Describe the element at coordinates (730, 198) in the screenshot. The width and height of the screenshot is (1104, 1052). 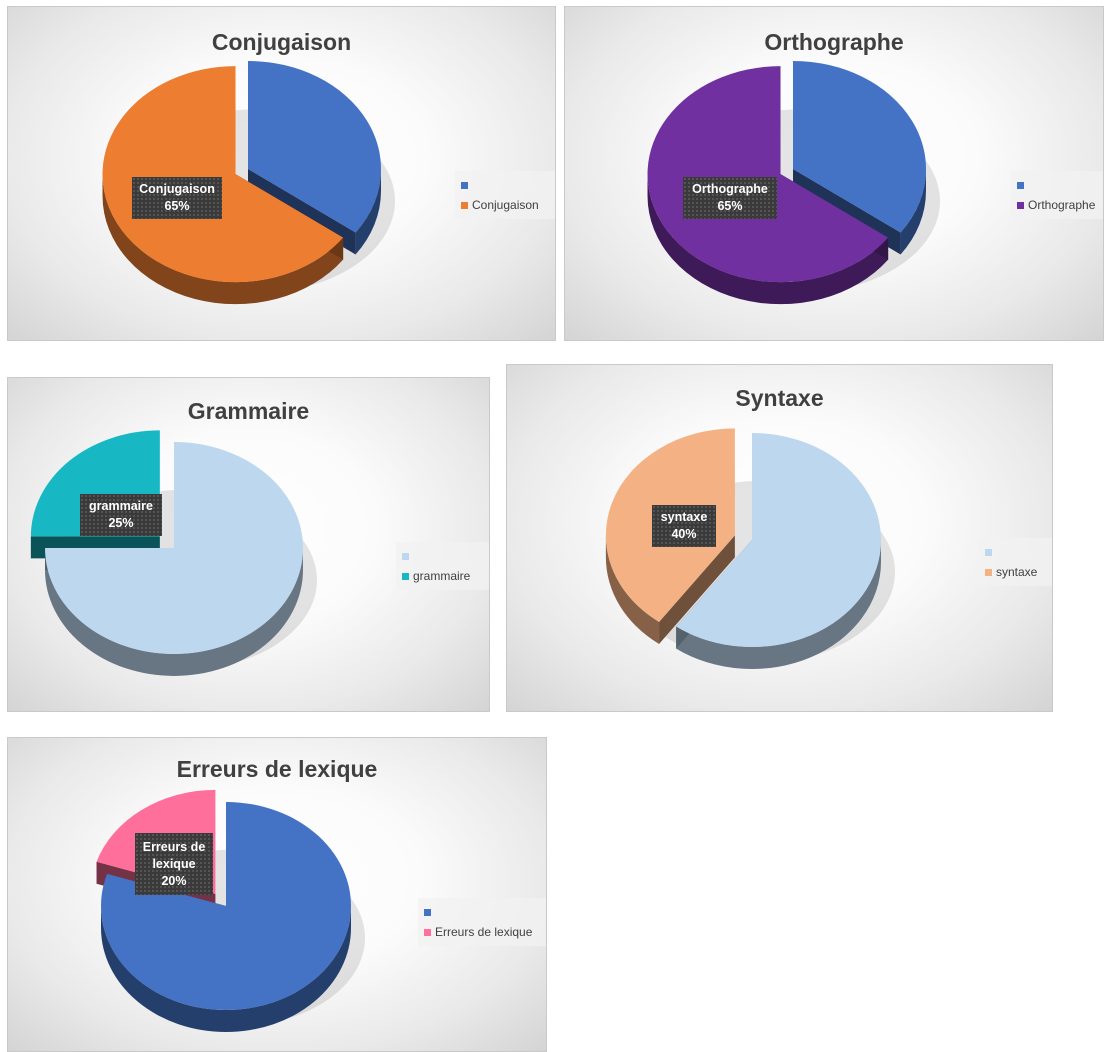
I see `data-label: Orthographe 65%` at that location.